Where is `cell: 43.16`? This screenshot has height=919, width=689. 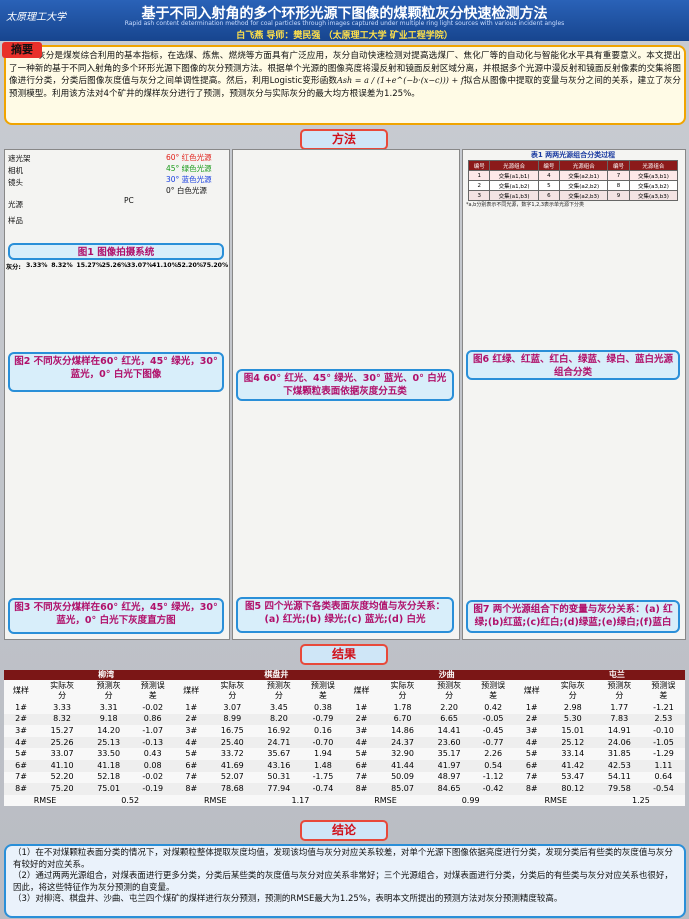
cell: 43.16 is located at coordinates (279, 765).